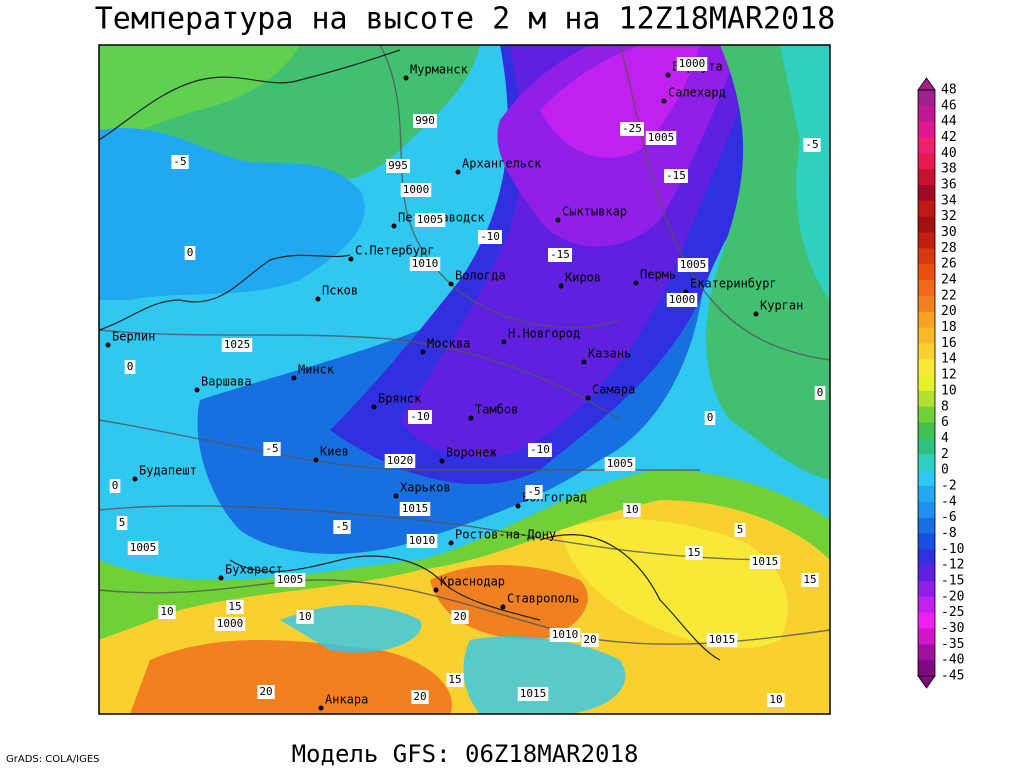 This screenshot has width=1024, height=772. Describe the element at coordinates (781, 306) in the screenshot. I see `city-name: Курган` at that location.